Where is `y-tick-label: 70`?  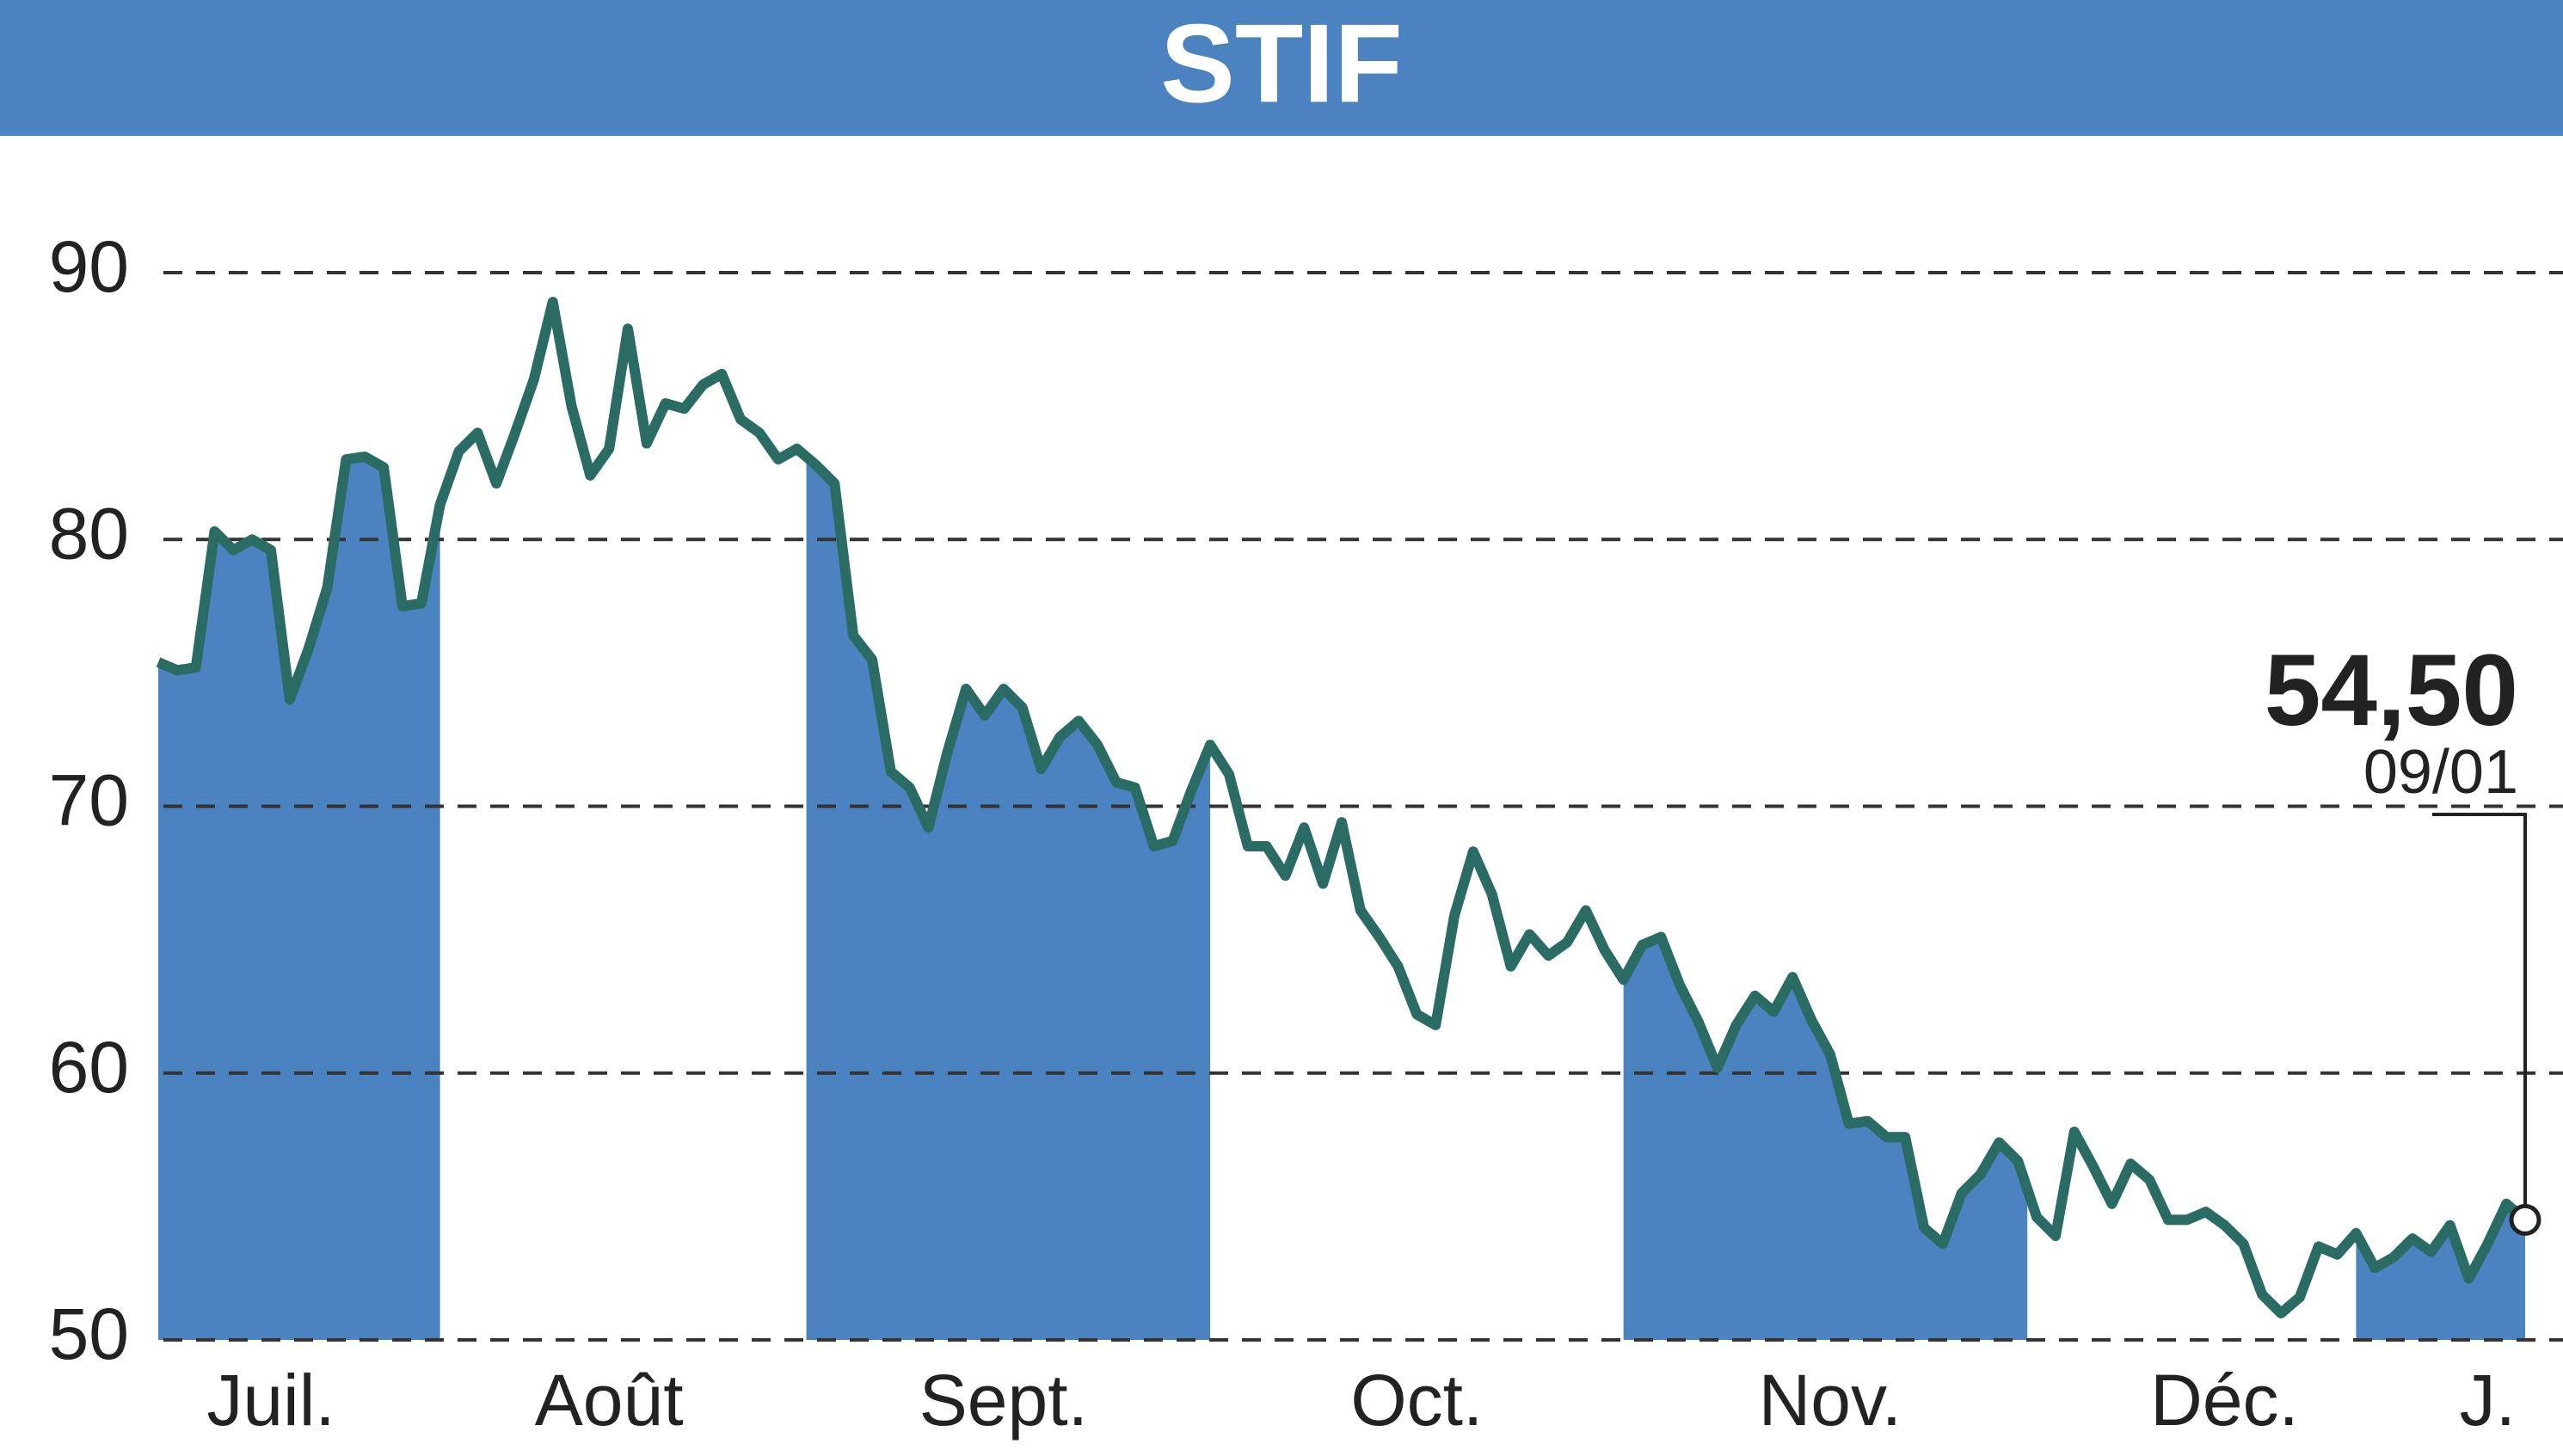 y-tick-label: 70 is located at coordinates (89, 801).